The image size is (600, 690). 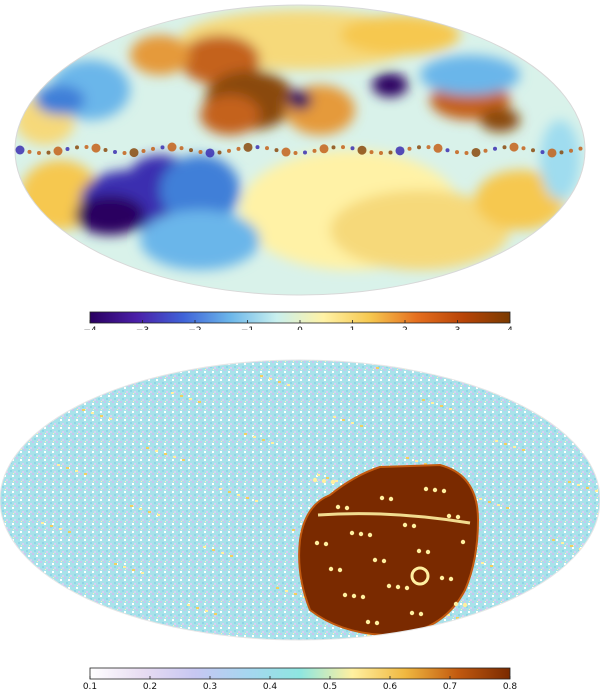 I want to click on colorbar-tick-label: −4, so click(x=90, y=328).